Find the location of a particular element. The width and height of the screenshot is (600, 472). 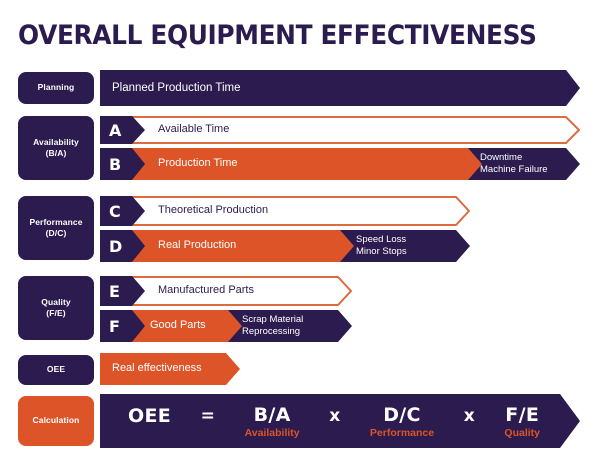

calc-operator-times-1: x is located at coordinates (335, 415).